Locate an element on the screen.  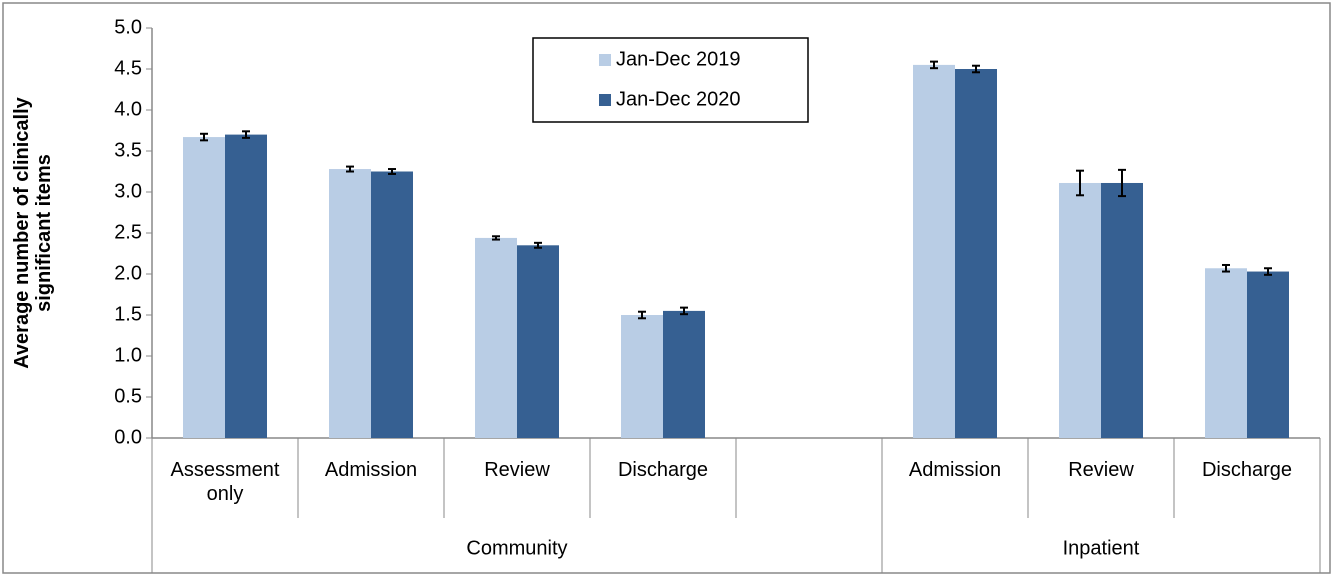
y-tick-label: 5.0 is located at coordinates (128, 27).